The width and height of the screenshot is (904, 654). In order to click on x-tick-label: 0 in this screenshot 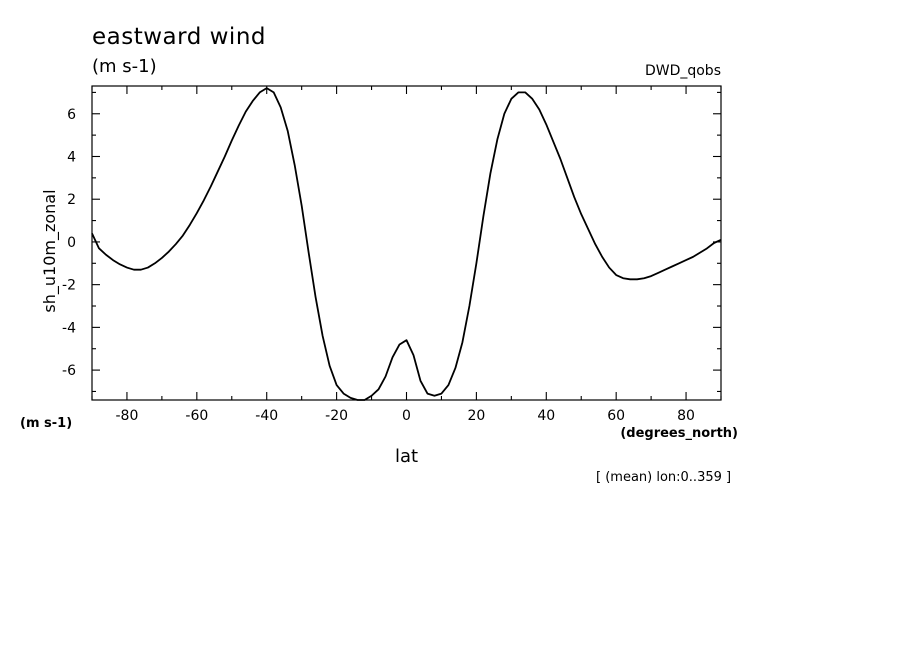, I will do `click(406, 416)`.